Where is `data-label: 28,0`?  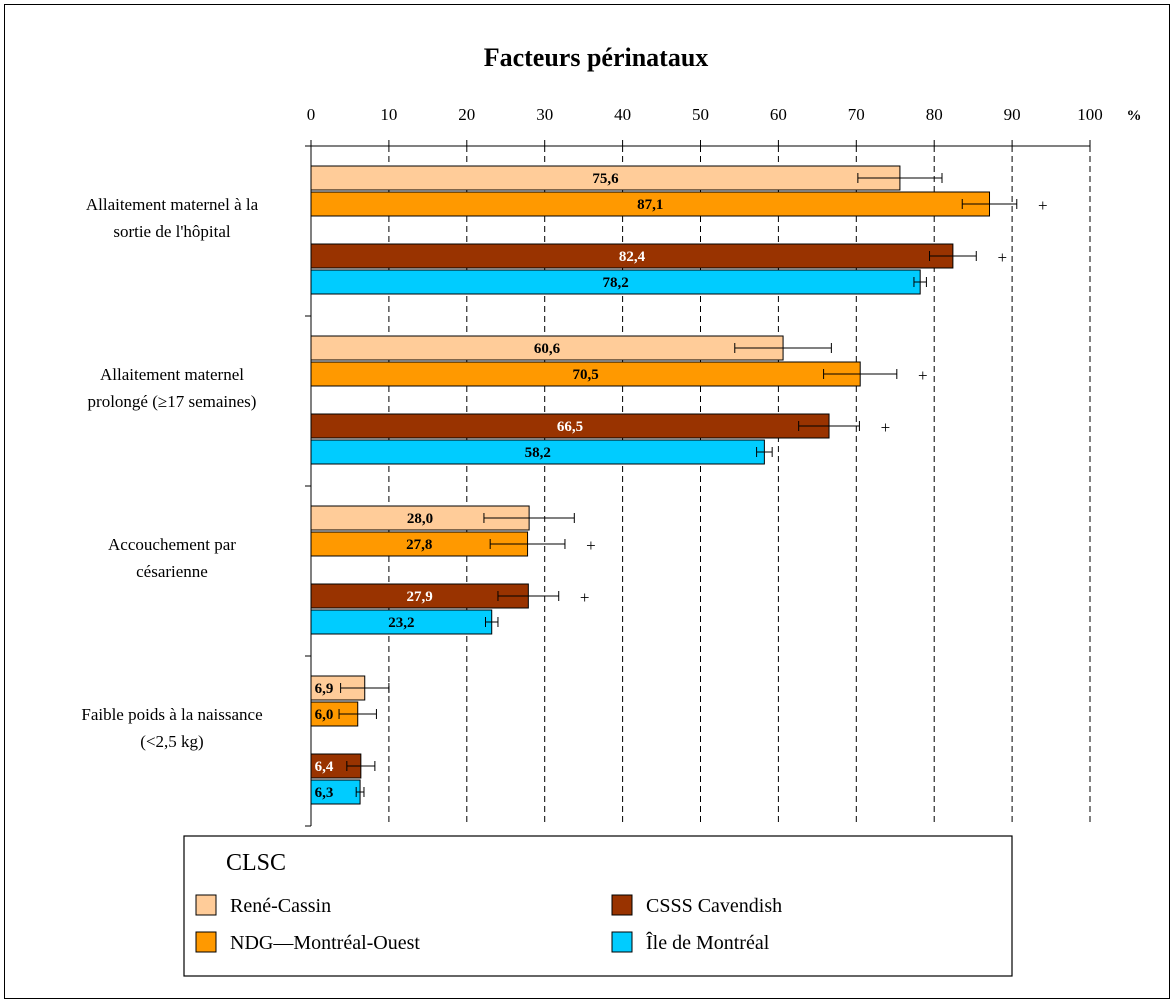 data-label: 28,0 is located at coordinates (420, 519).